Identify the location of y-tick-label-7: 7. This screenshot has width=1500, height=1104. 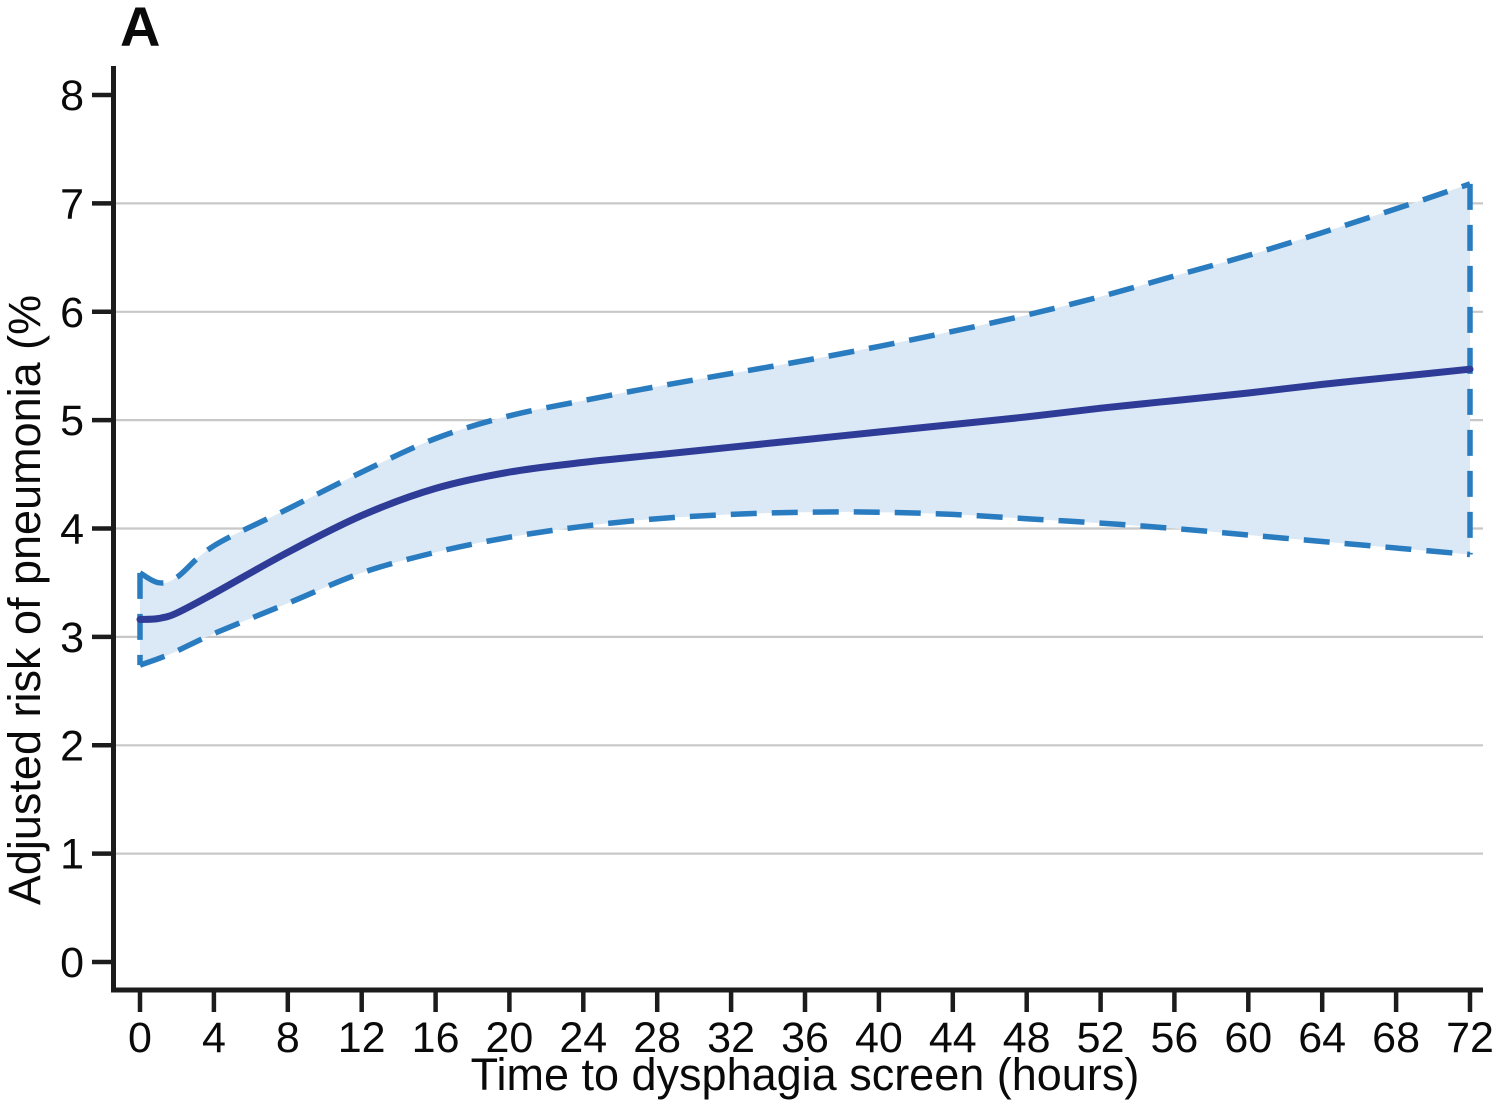
(72, 204).